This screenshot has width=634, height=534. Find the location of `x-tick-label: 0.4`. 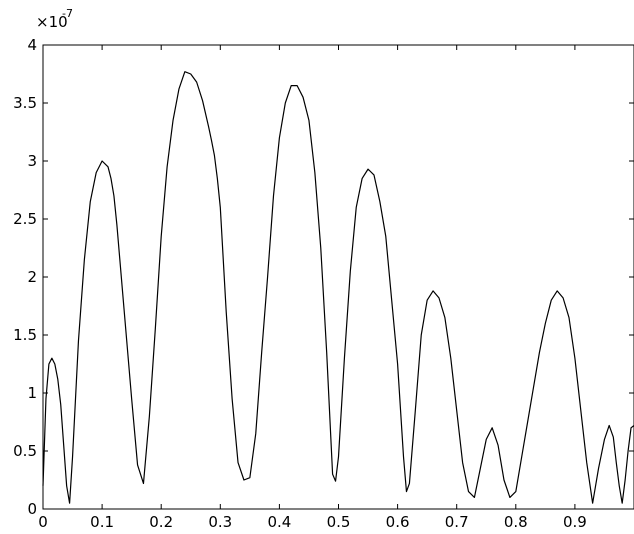

x-tick-label: 0.4 is located at coordinates (279, 522).